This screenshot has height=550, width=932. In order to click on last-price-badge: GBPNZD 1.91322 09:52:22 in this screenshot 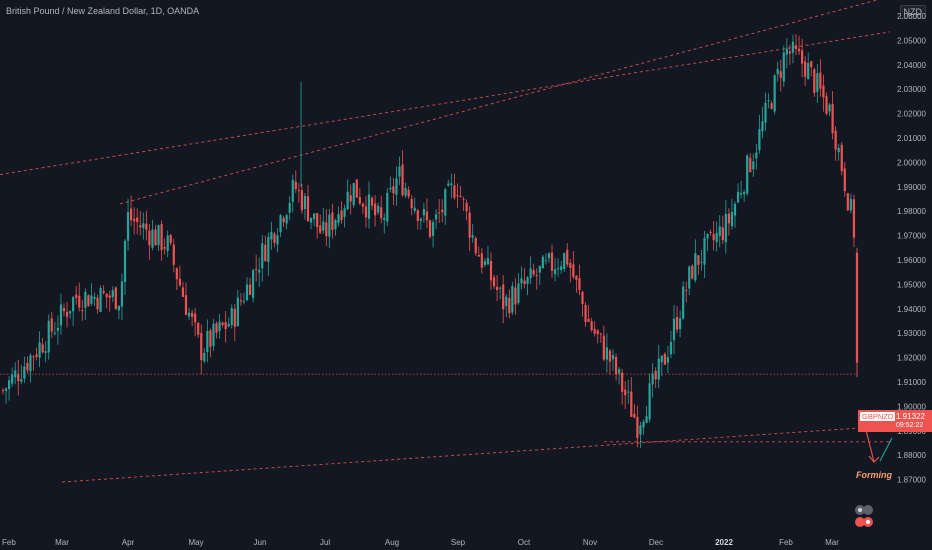, I will do `click(895, 421)`.